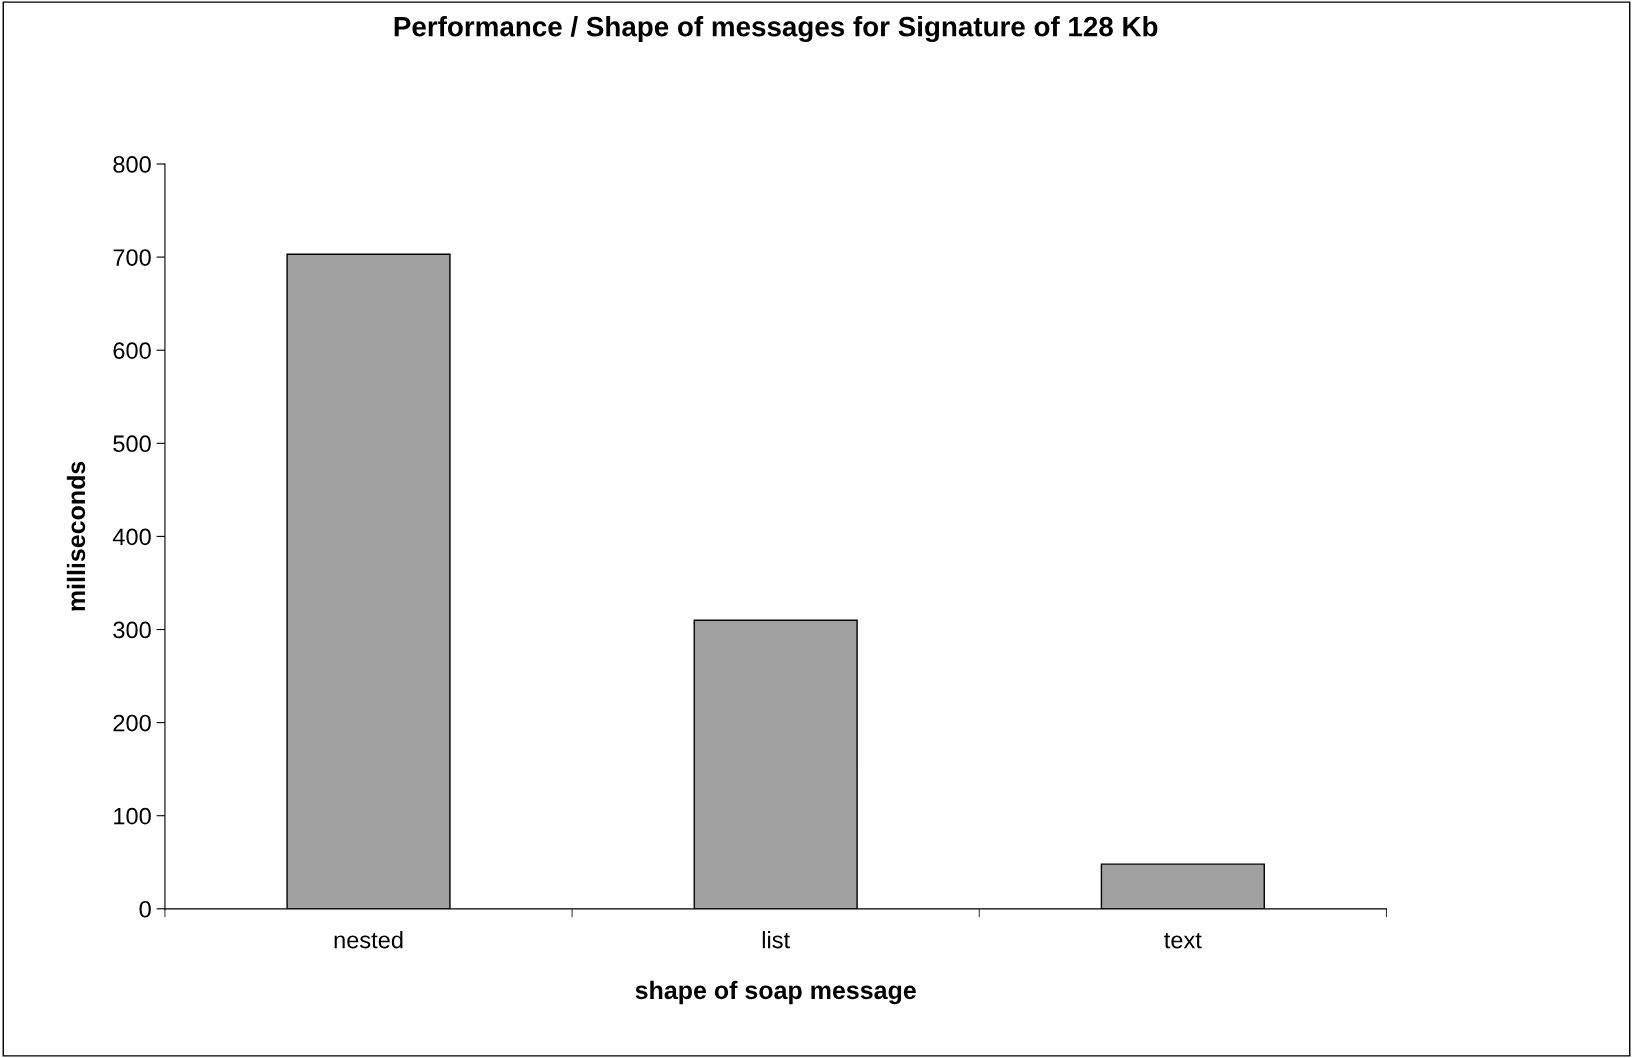  What do you see at coordinates (775, 992) in the screenshot?
I see `x-axis-title: shape of soap message` at bounding box center [775, 992].